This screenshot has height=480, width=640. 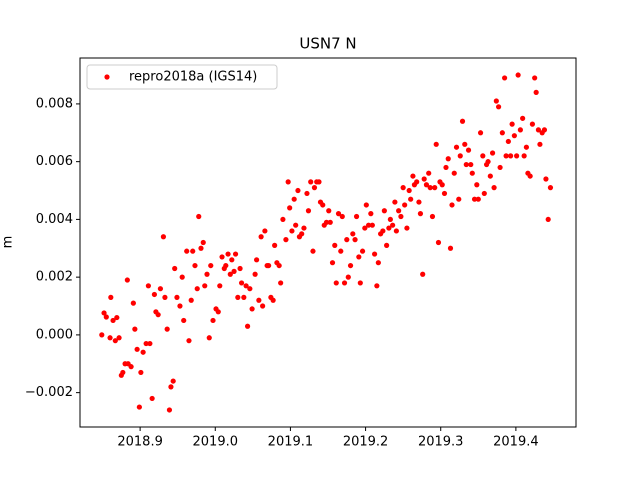 I want to click on y-tick-label: −0.002, so click(x=49, y=392).